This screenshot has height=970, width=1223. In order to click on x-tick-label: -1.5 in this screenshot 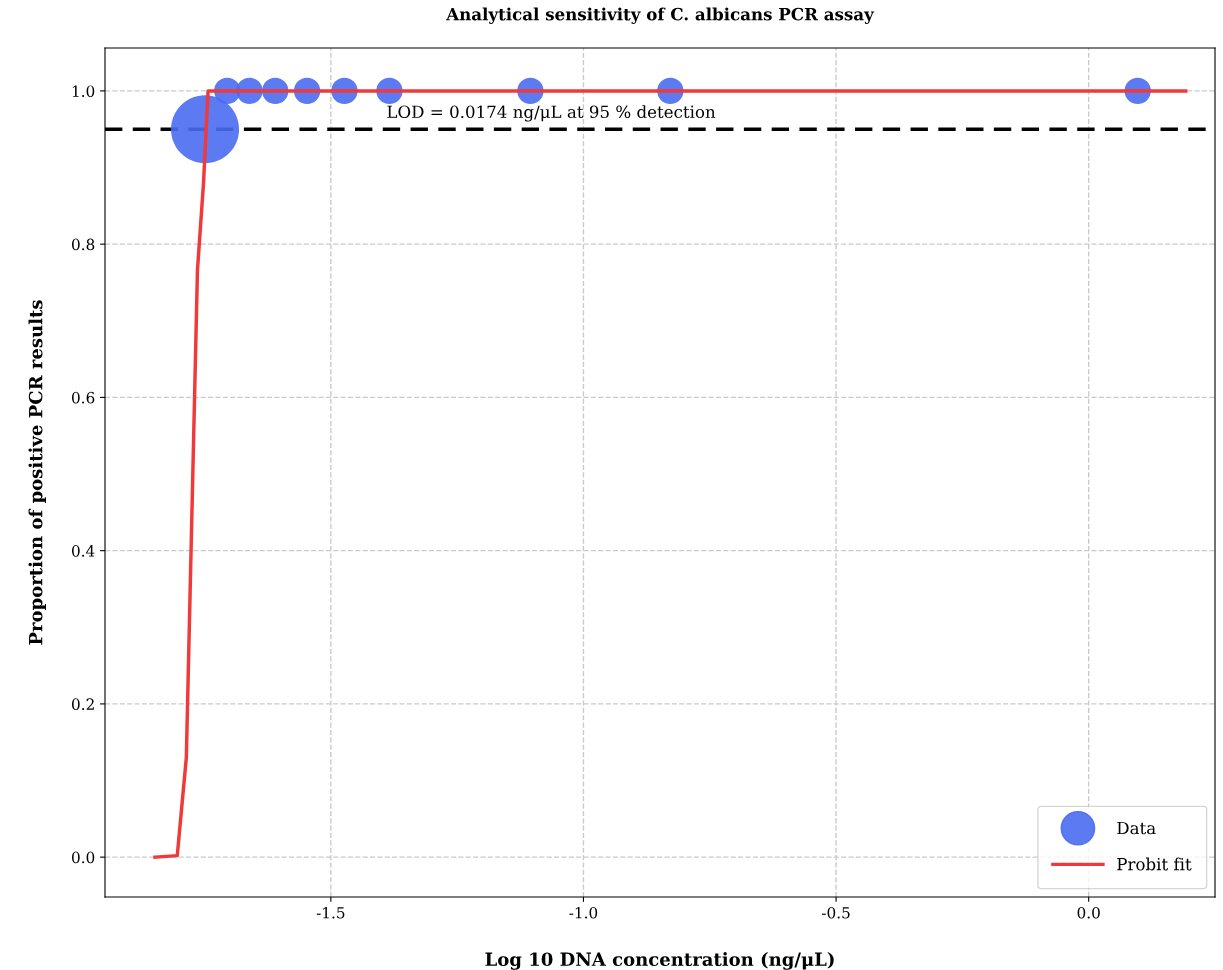, I will do `click(330, 912)`.